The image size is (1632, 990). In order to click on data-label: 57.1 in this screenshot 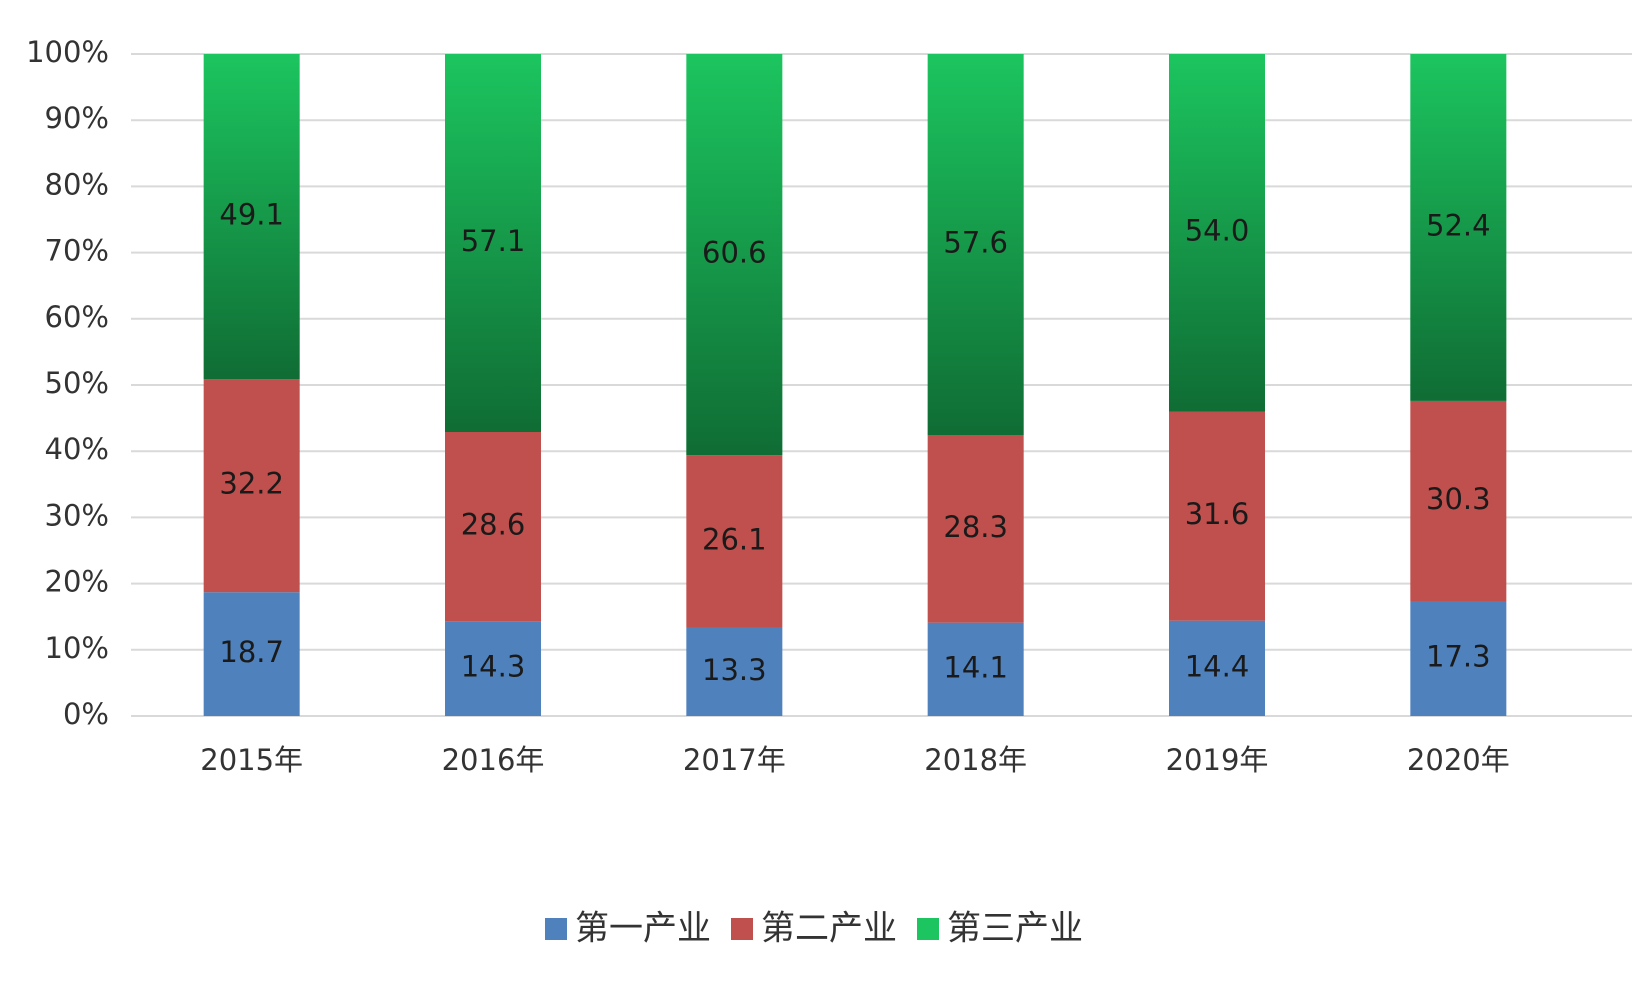, I will do `click(493, 241)`.